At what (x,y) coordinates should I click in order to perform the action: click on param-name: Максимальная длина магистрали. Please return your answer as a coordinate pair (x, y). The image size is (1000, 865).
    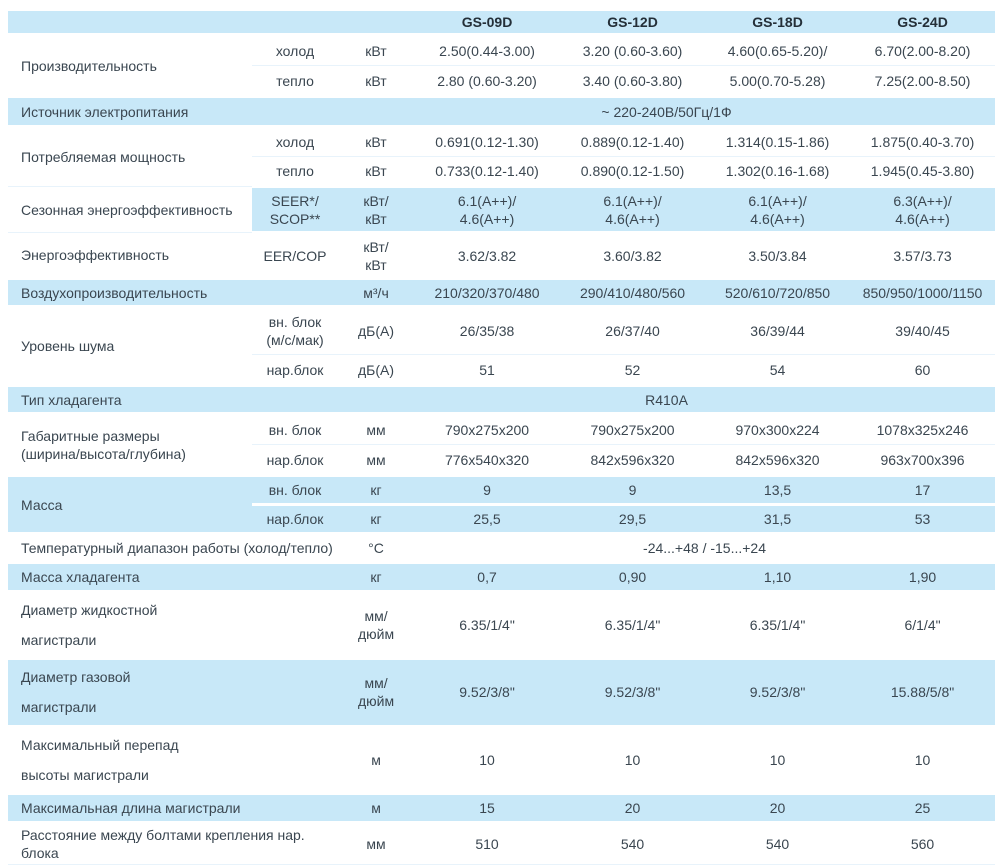
    Looking at the image, I should click on (173, 807).